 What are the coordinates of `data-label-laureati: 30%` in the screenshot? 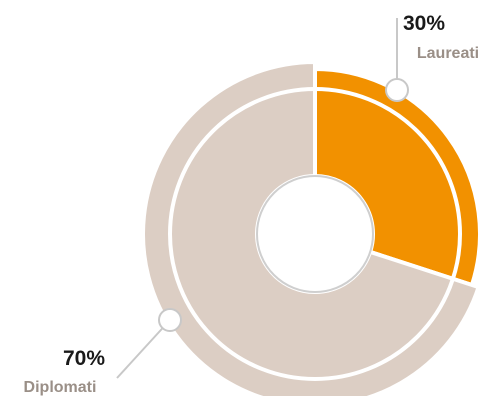 It's located at (424, 23).